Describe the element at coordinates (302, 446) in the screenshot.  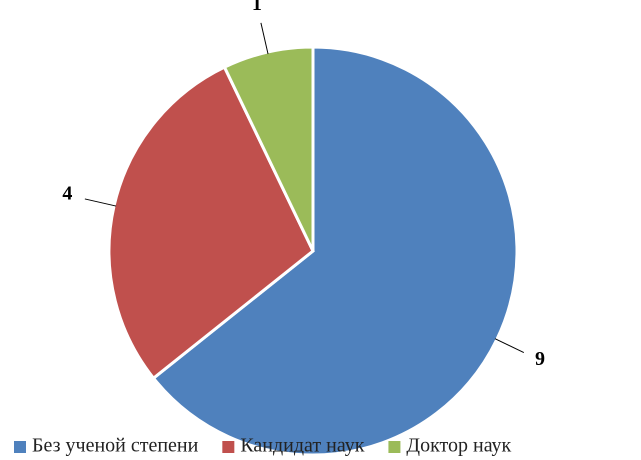
I see `legend-label: Кандидат наук` at that location.